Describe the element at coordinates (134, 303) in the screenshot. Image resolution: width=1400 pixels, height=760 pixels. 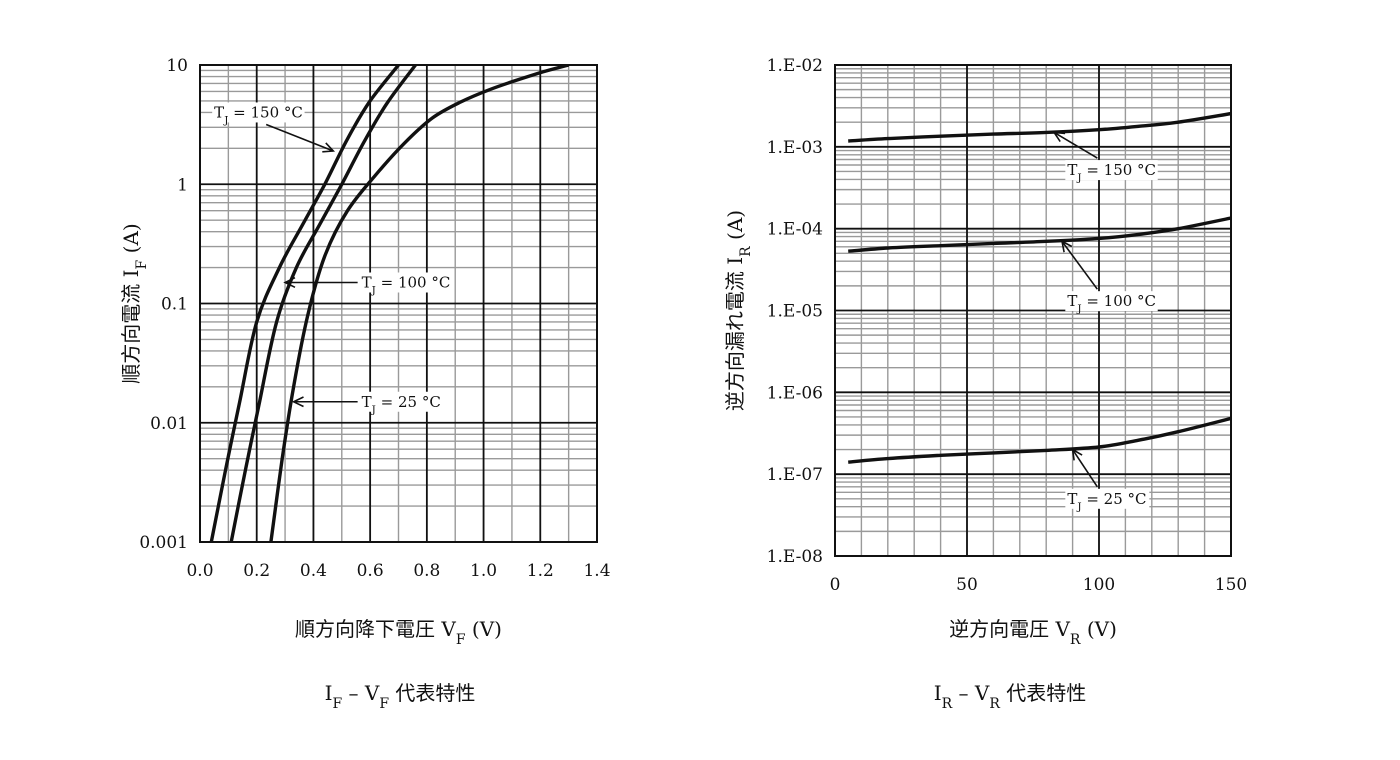
I see `y-axis-title: 順方向電流 IF (A)` at that location.